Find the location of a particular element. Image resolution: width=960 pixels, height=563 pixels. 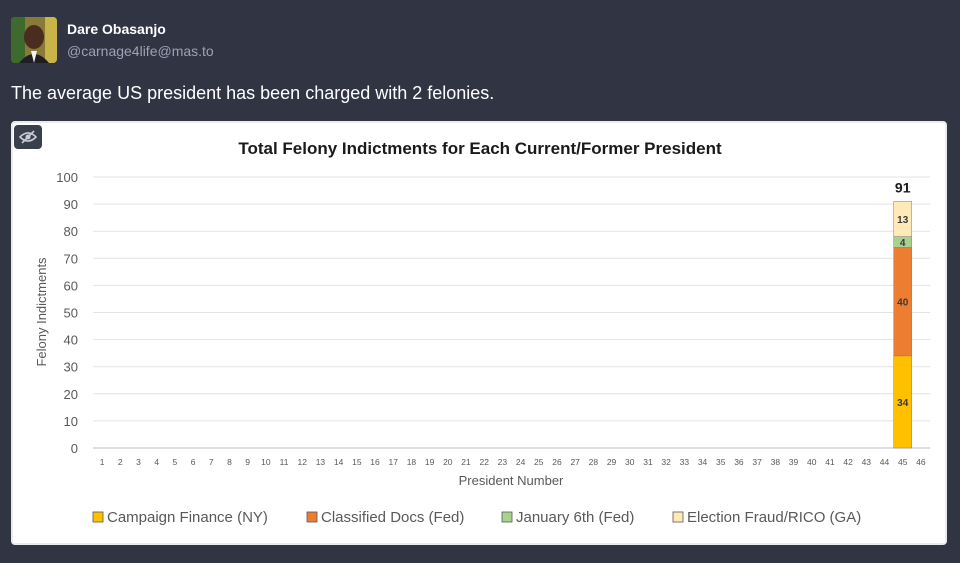

avatar-image is located at coordinates (34, 40).